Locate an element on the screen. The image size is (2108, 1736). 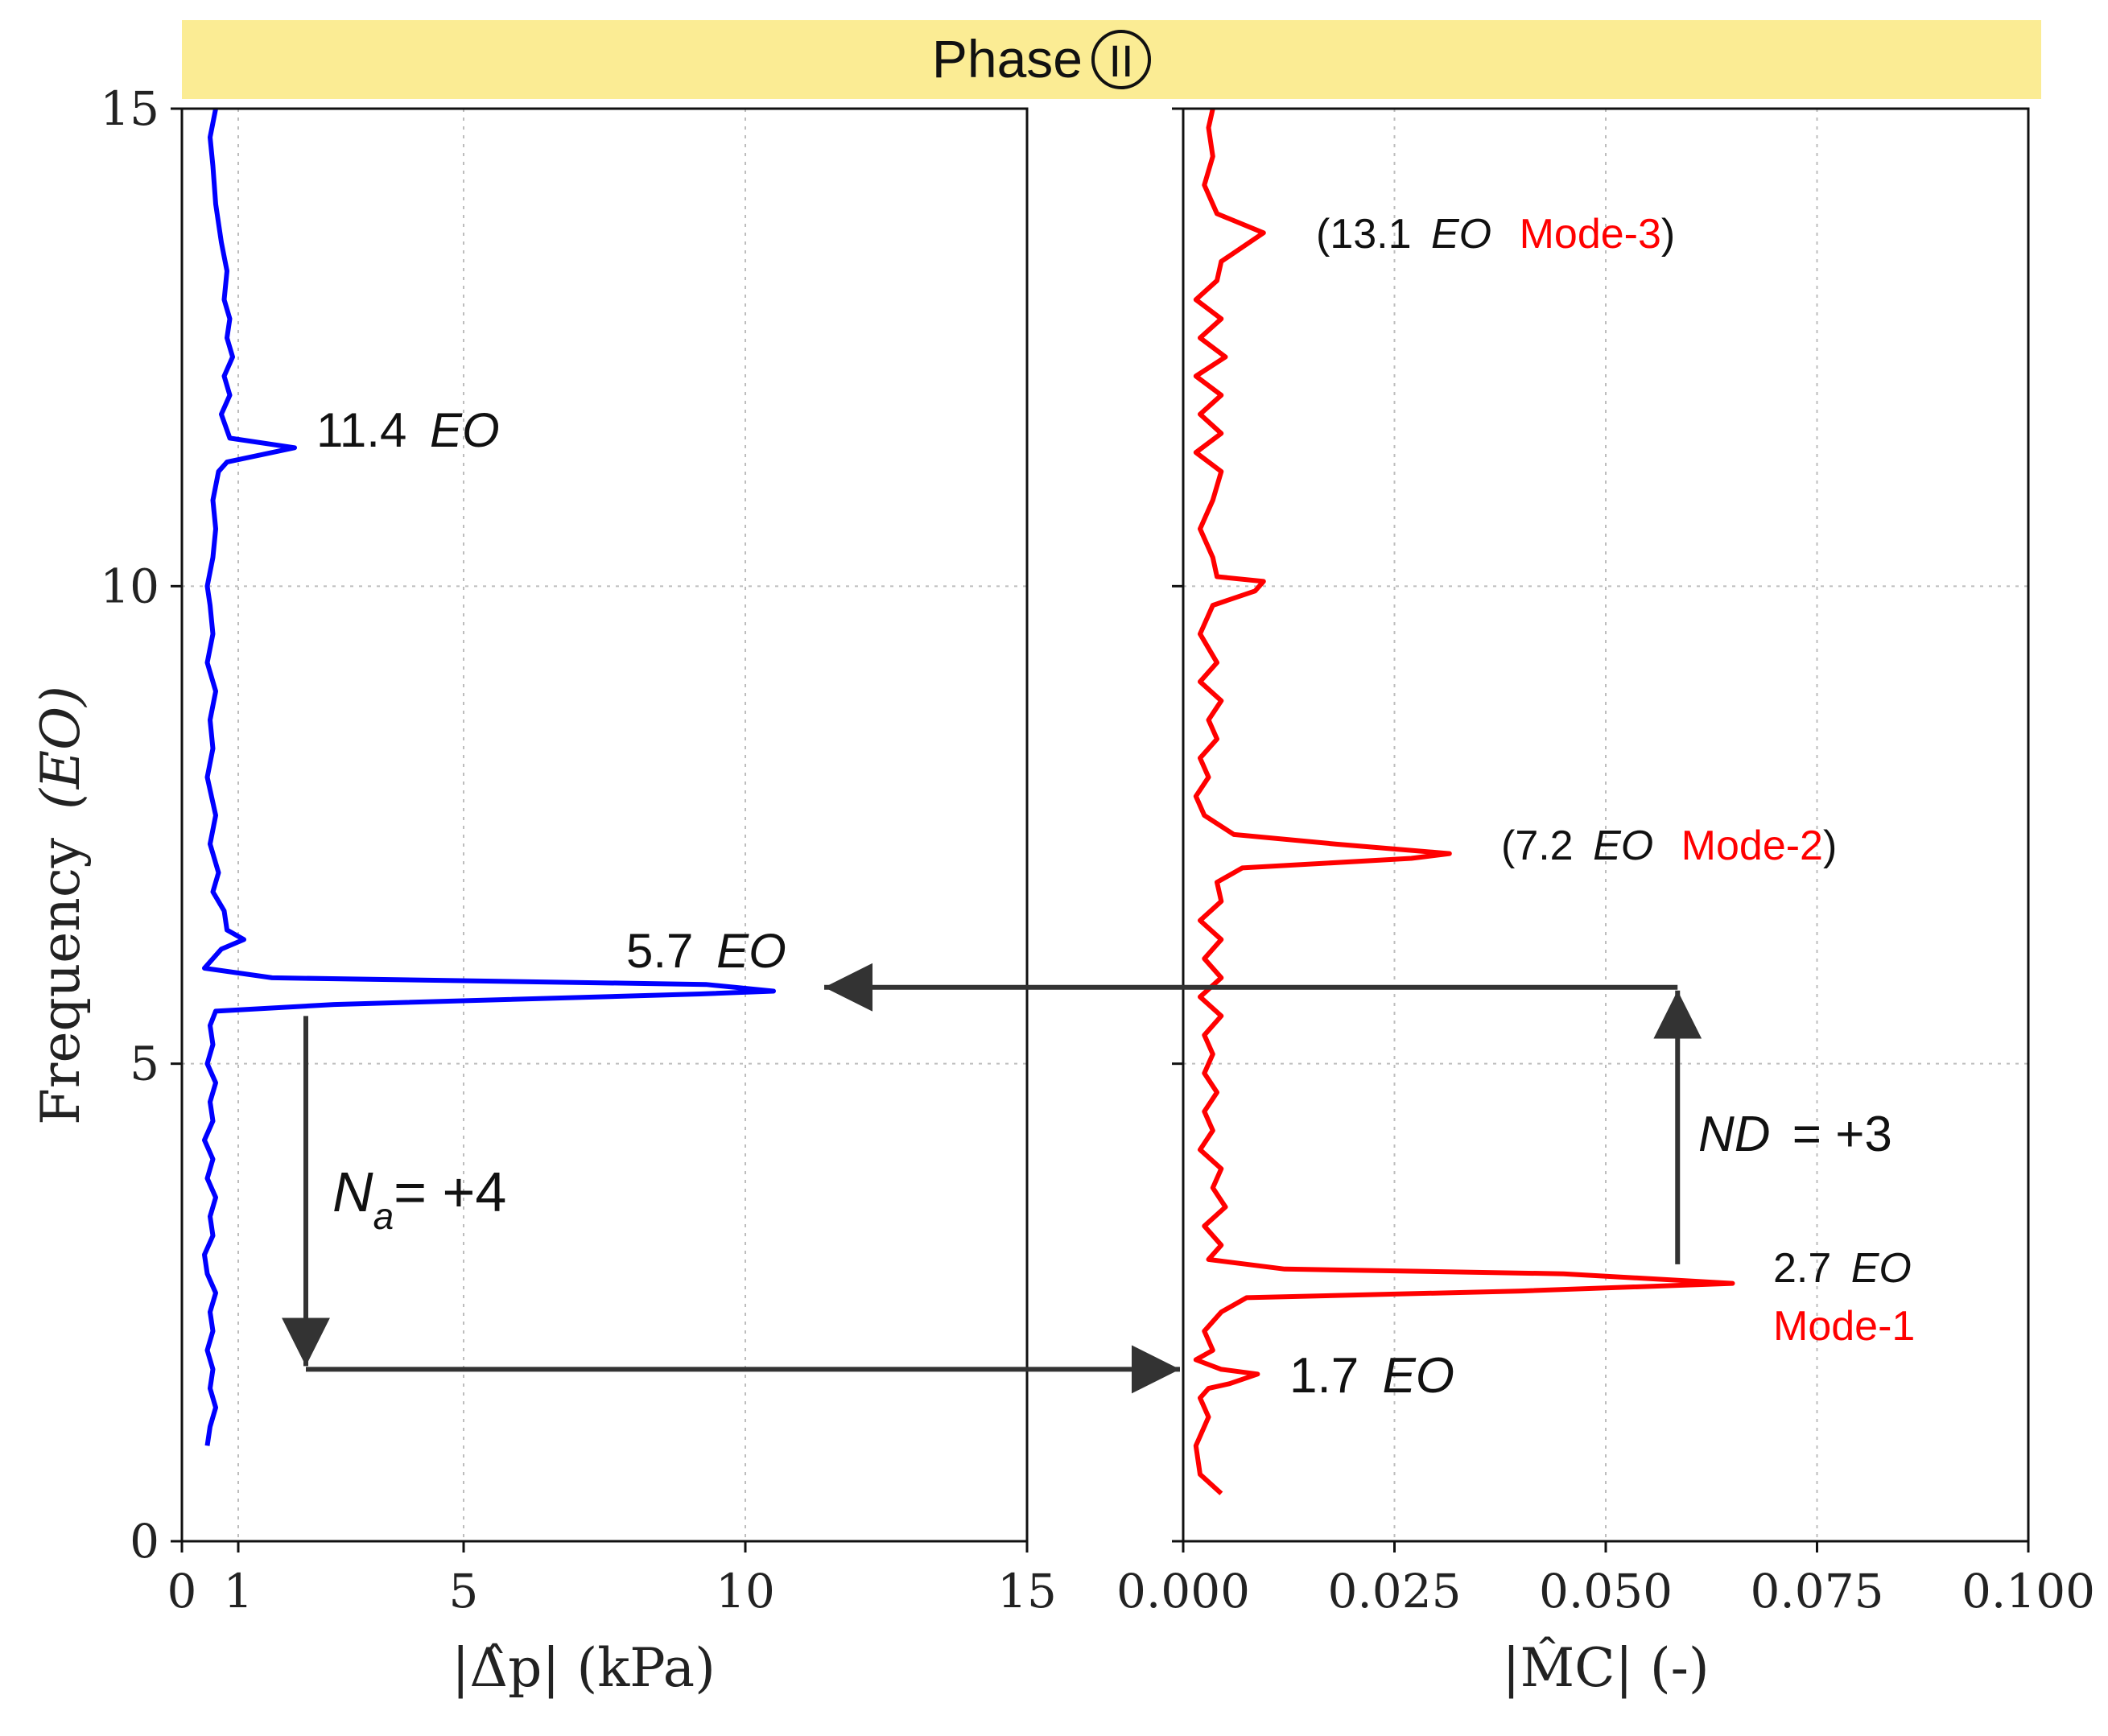
modal-x-tick-label: 0.075 is located at coordinates (1816, 1591).